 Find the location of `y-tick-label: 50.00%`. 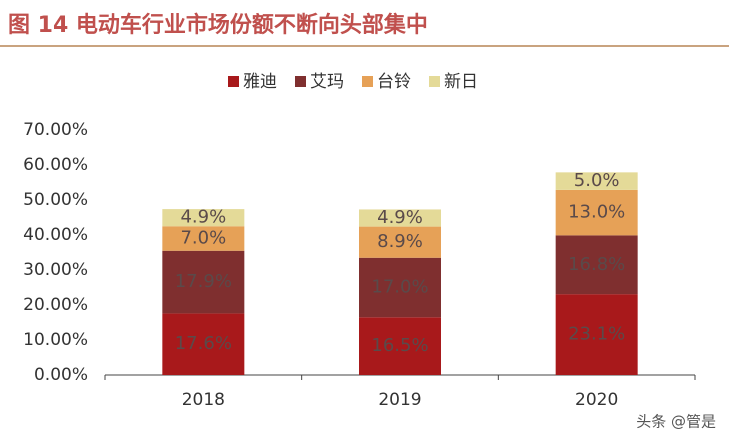

y-tick-label: 50.00% is located at coordinates (55, 200).